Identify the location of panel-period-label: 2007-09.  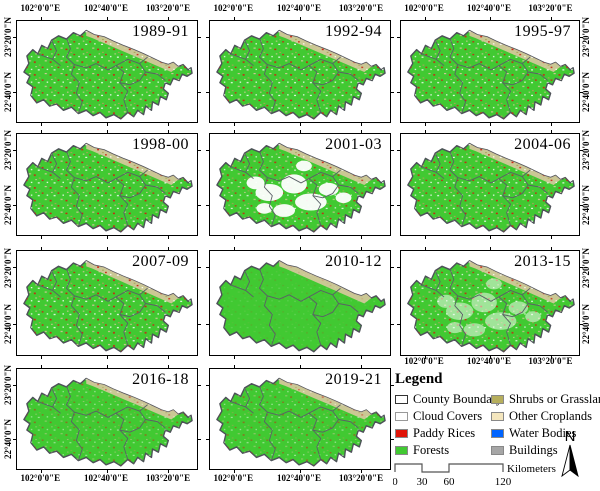
(160, 261).